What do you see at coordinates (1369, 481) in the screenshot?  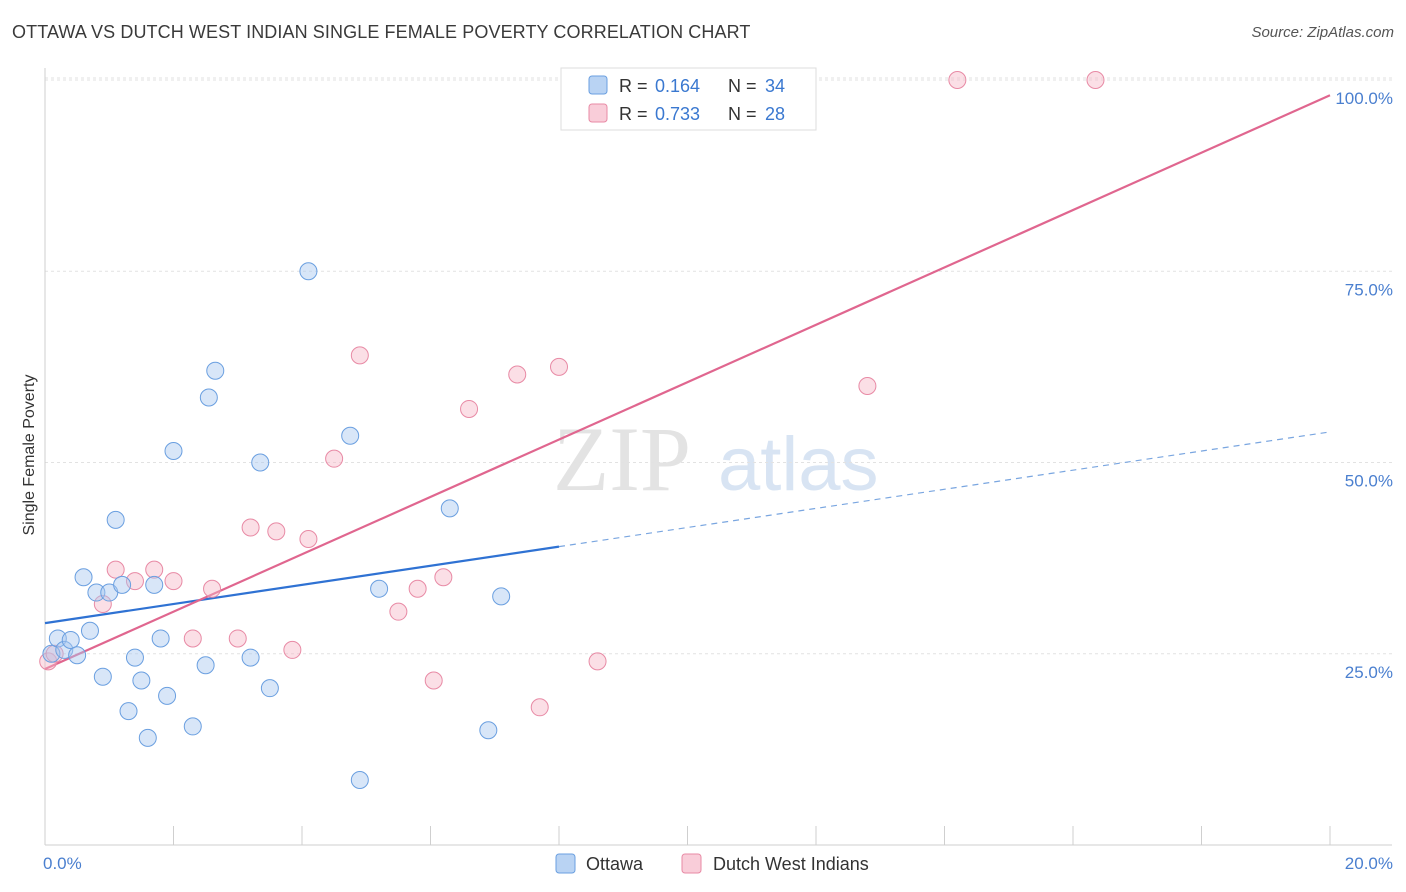 I see `y-tick-label: 50.0%` at bounding box center [1369, 481].